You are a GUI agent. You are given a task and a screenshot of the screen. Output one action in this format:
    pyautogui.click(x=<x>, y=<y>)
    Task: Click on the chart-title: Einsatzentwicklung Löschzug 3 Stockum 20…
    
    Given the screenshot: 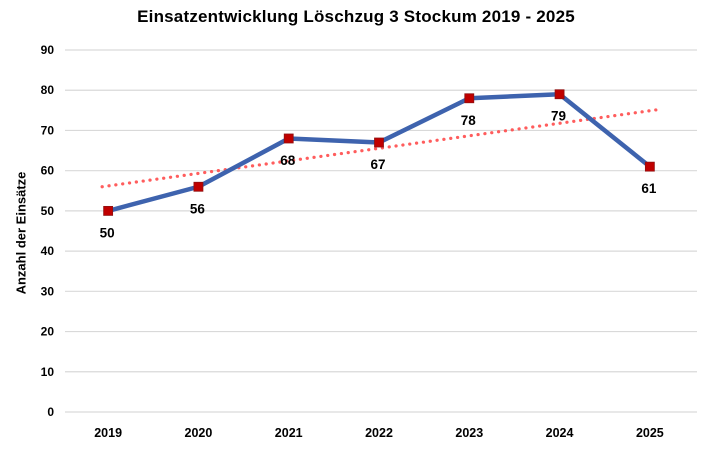 What is the action you would take?
    pyautogui.click(x=356, y=16)
    